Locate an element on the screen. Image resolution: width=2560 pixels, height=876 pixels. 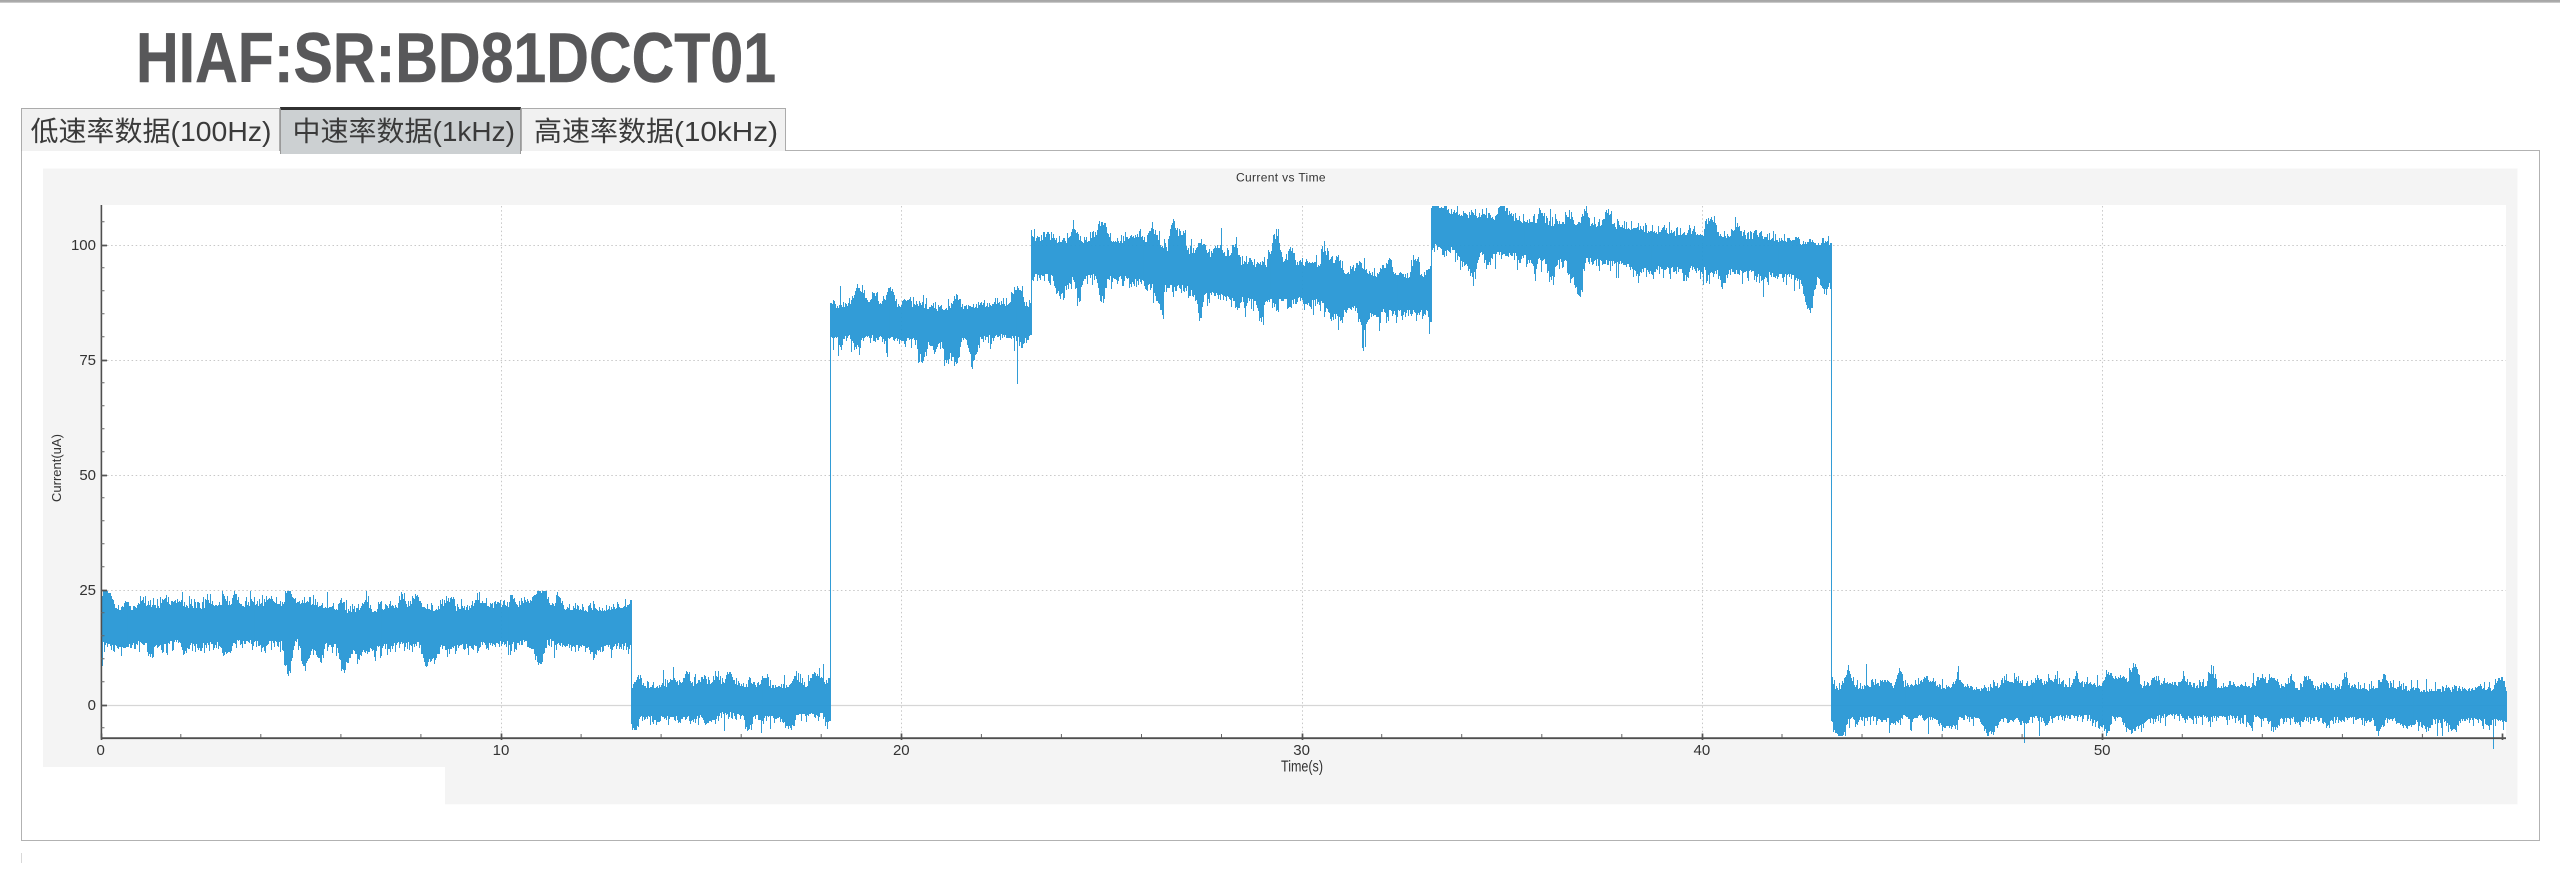
svg-text: Current vs Time is located at coordinates (1281, 178).